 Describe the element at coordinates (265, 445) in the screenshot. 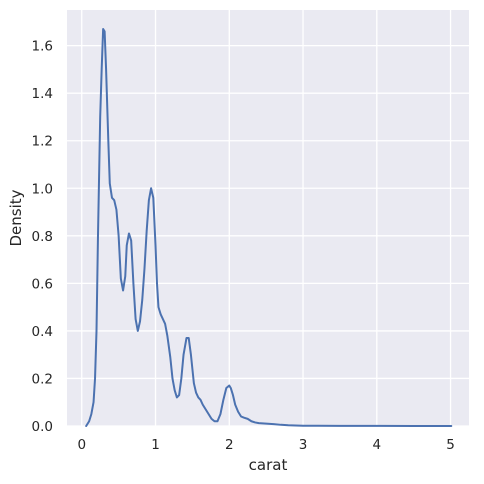

I see `x-tick-labels: 0 1 2 3 4 5` at that location.